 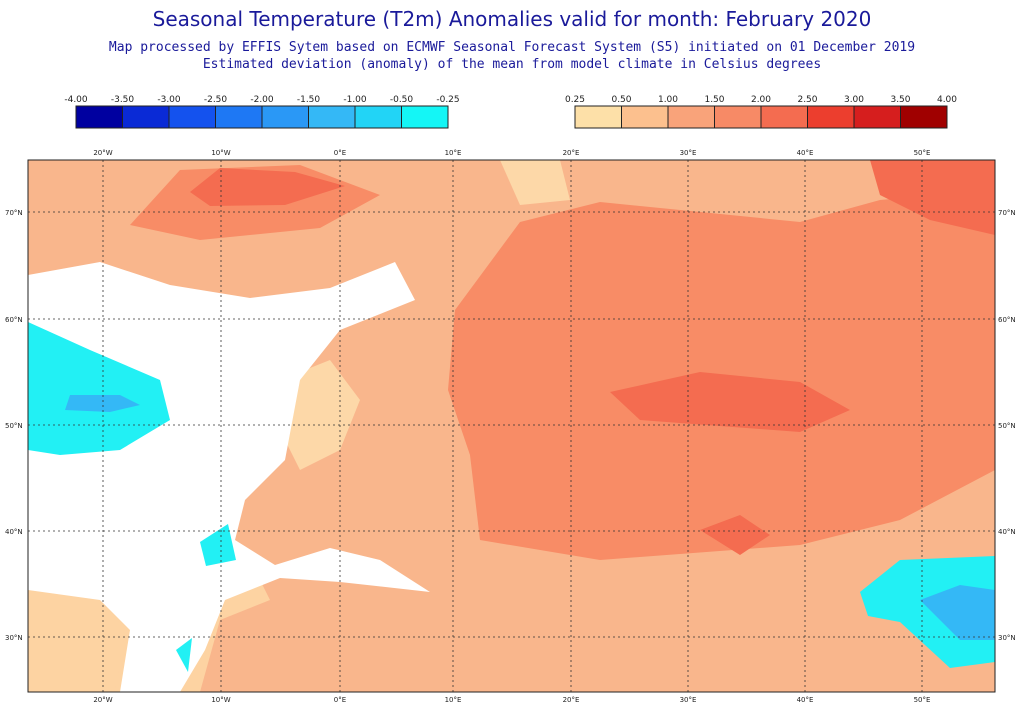 What do you see at coordinates (947, 100) in the screenshot?
I see `legend-label: 4.00` at bounding box center [947, 100].